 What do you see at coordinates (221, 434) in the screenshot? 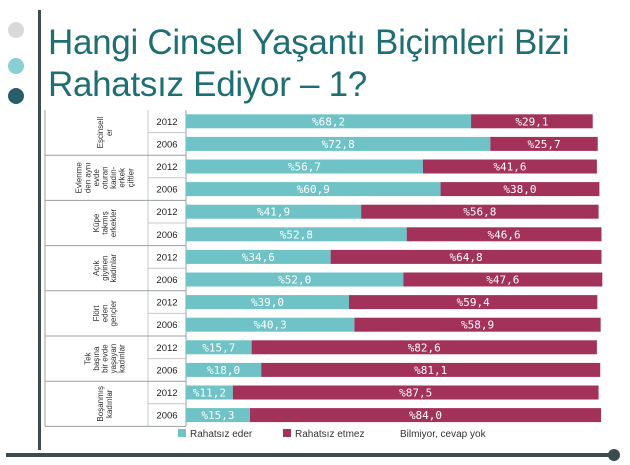
I see `legend-label: Rahatsız eder` at bounding box center [221, 434].